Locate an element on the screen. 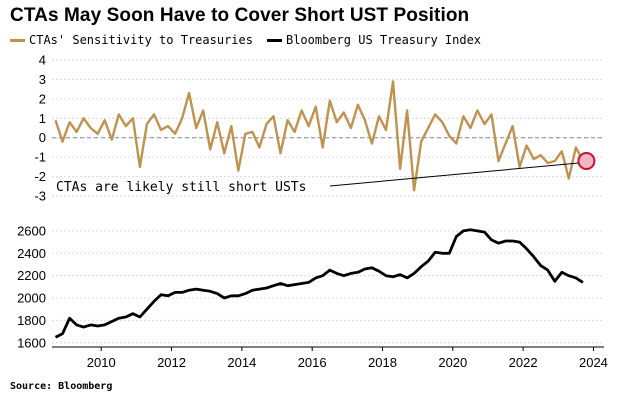  legend-item-treasury-index: Bloomberg US Treasury Index is located at coordinates (374, 40).